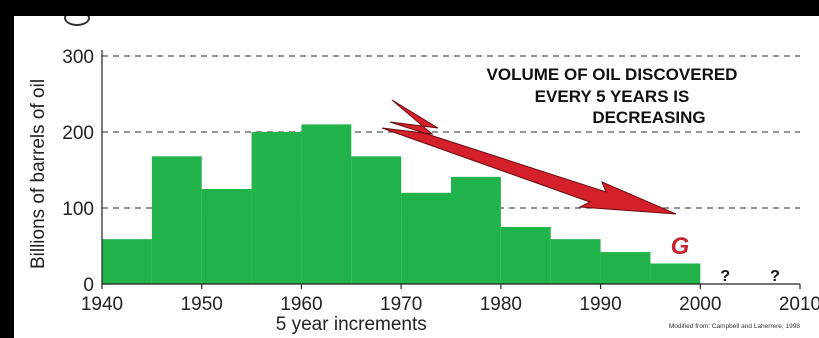 This screenshot has height=338, width=819. What do you see at coordinates (301, 304) in the screenshot?
I see `x-tick-label-1960: 1960` at bounding box center [301, 304].